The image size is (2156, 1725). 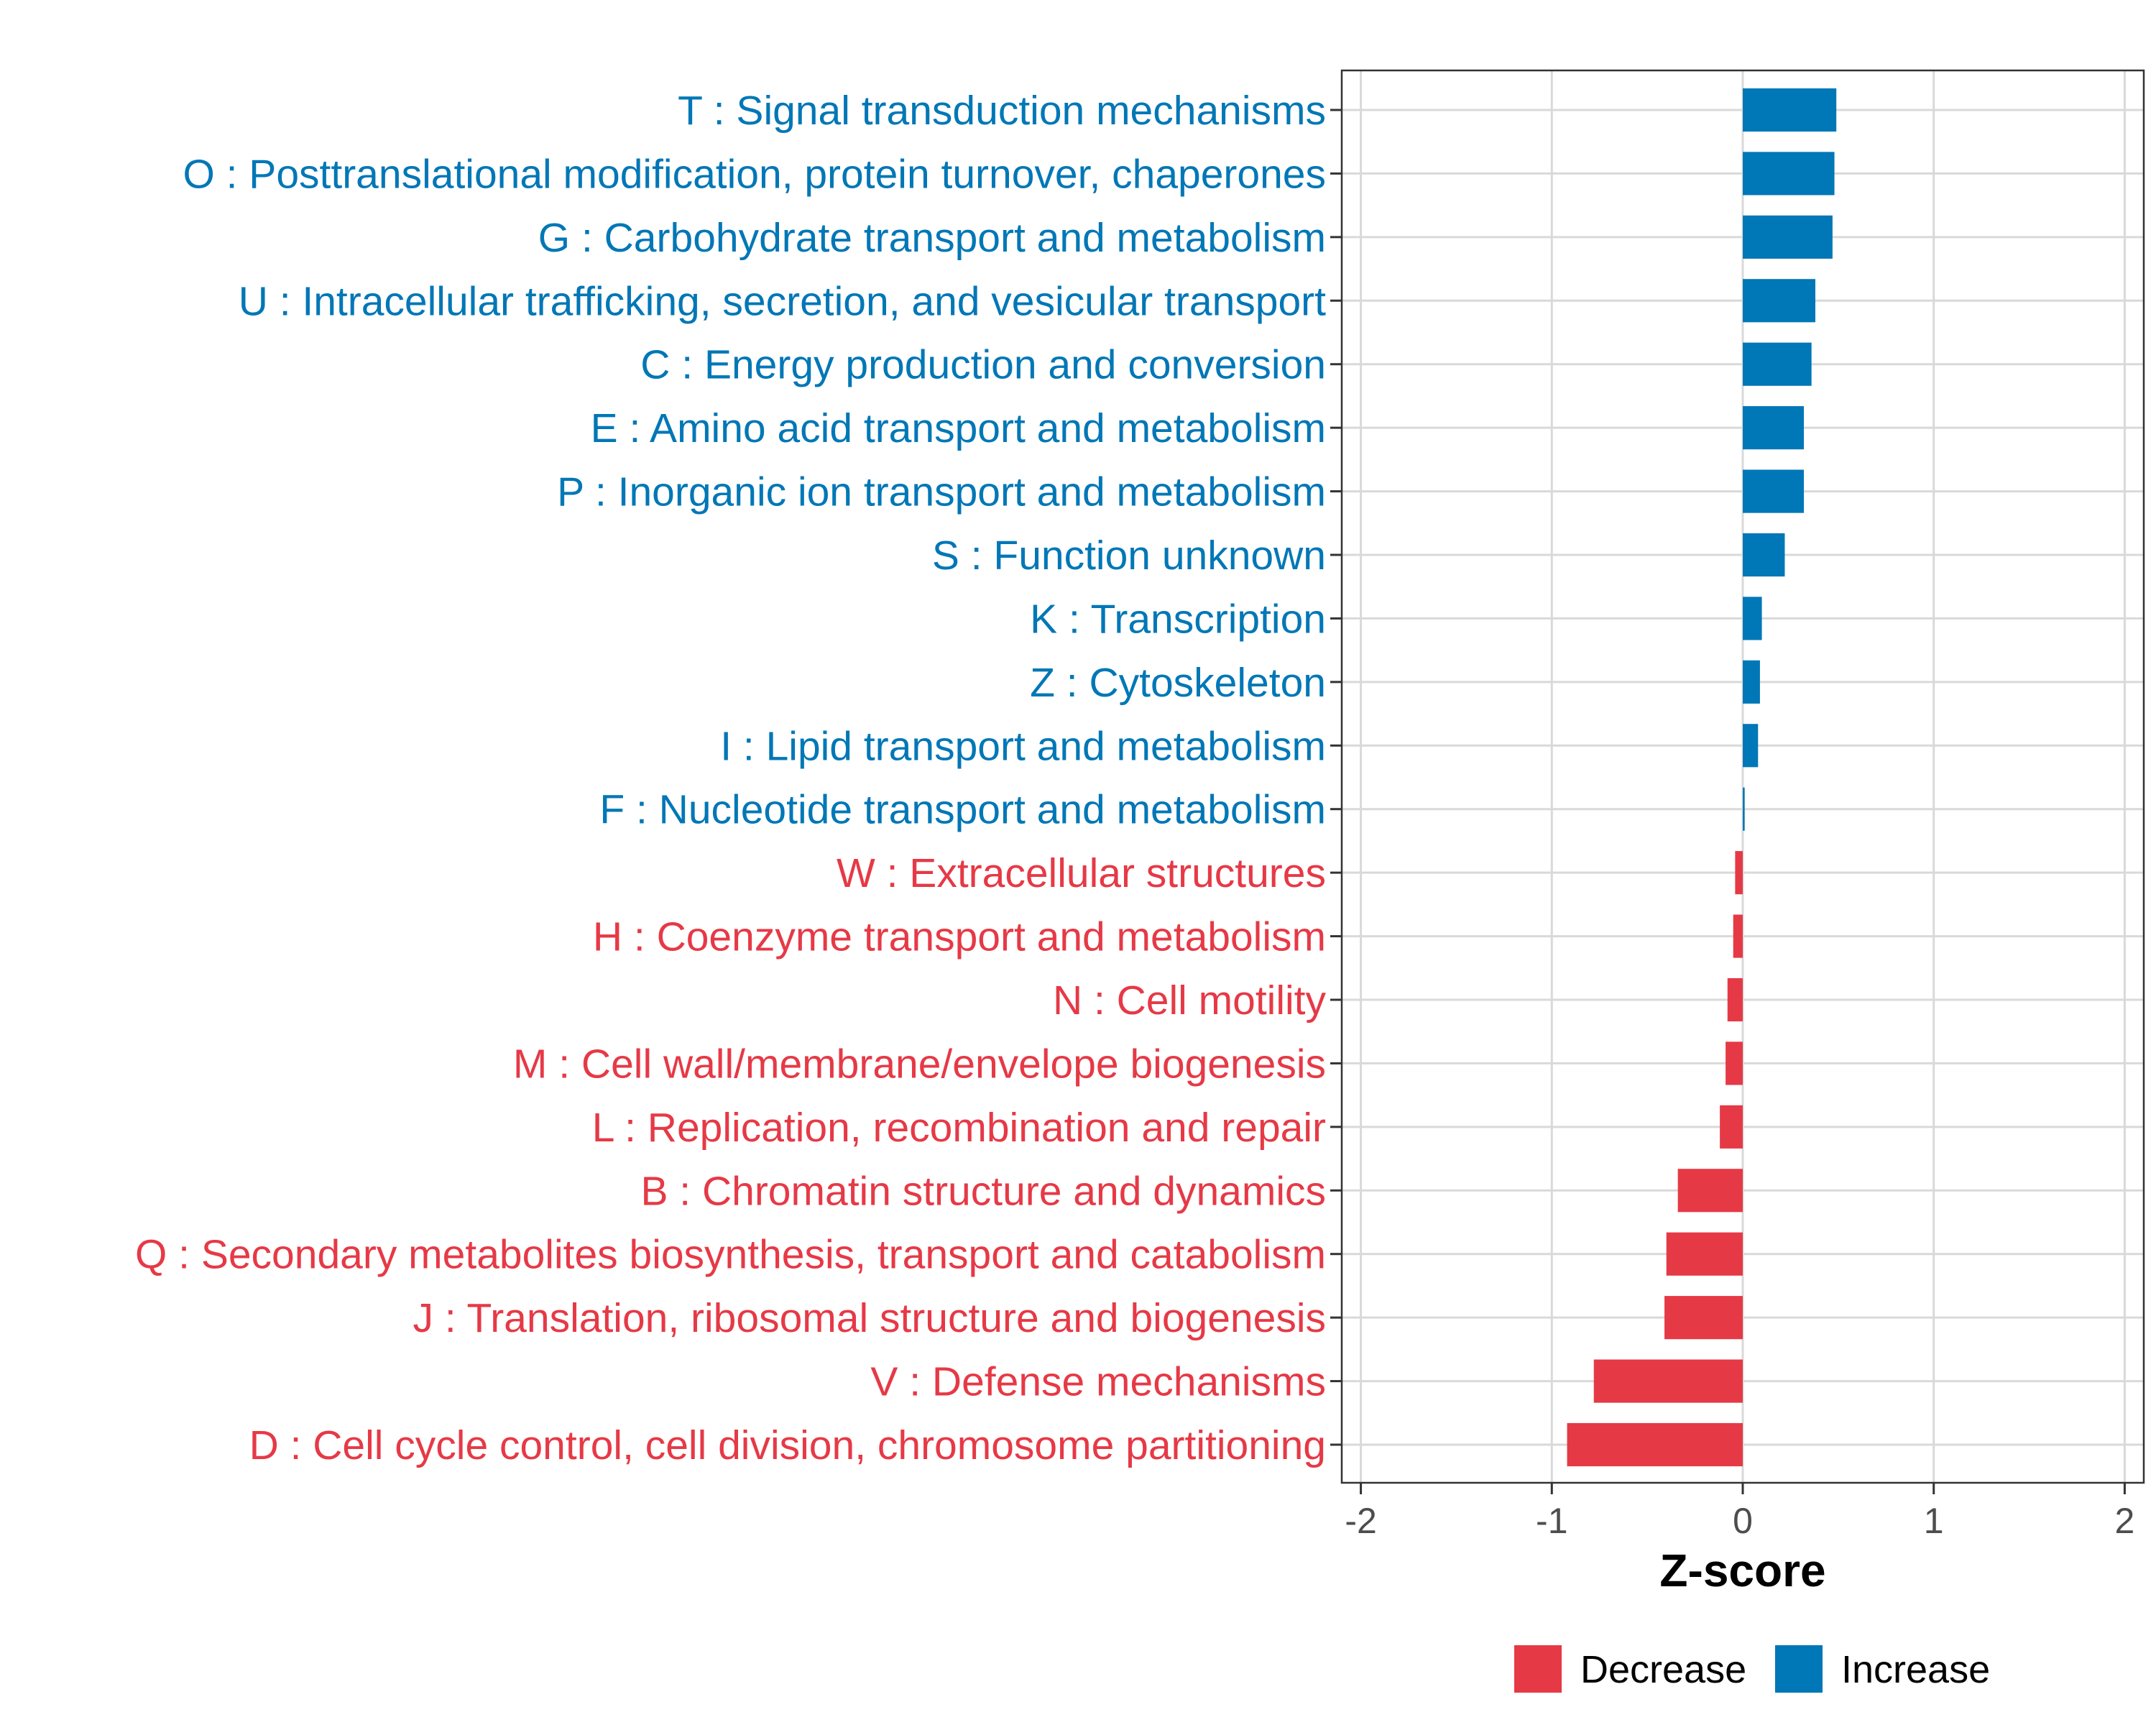 What do you see at coordinates (1752, 1669) in the screenshot?
I see `legend: Decrease Increase` at bounding box center [1752, 1669].